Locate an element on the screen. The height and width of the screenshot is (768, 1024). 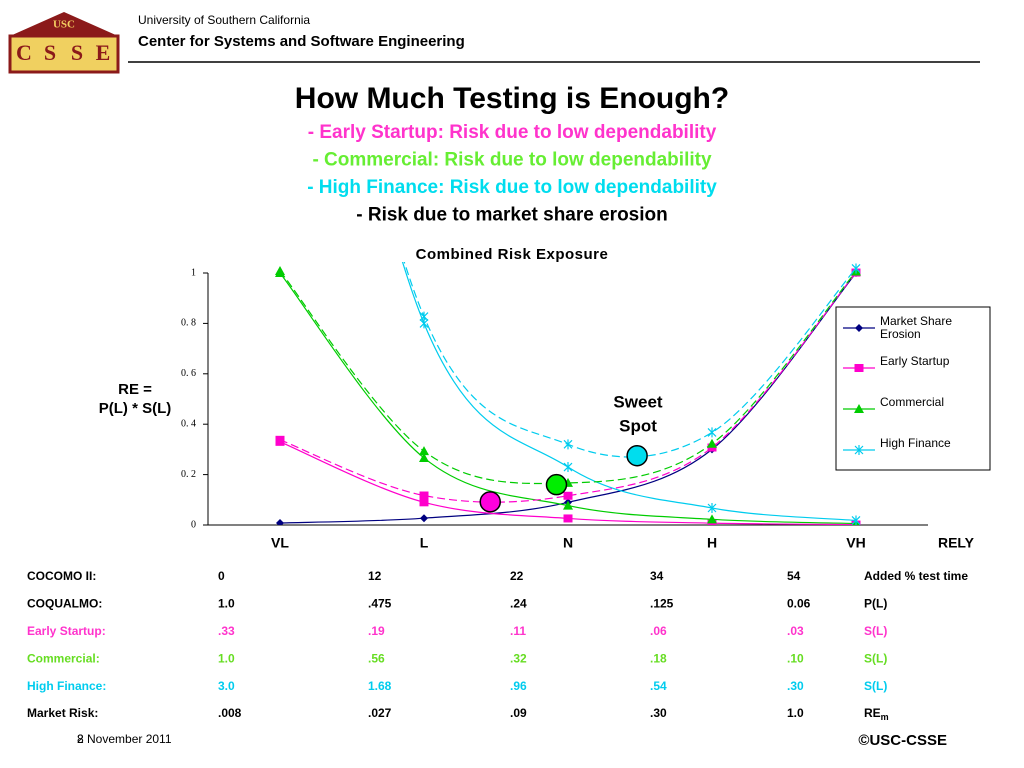
legend-label: Early Startup is located at coordinates (915, 361).